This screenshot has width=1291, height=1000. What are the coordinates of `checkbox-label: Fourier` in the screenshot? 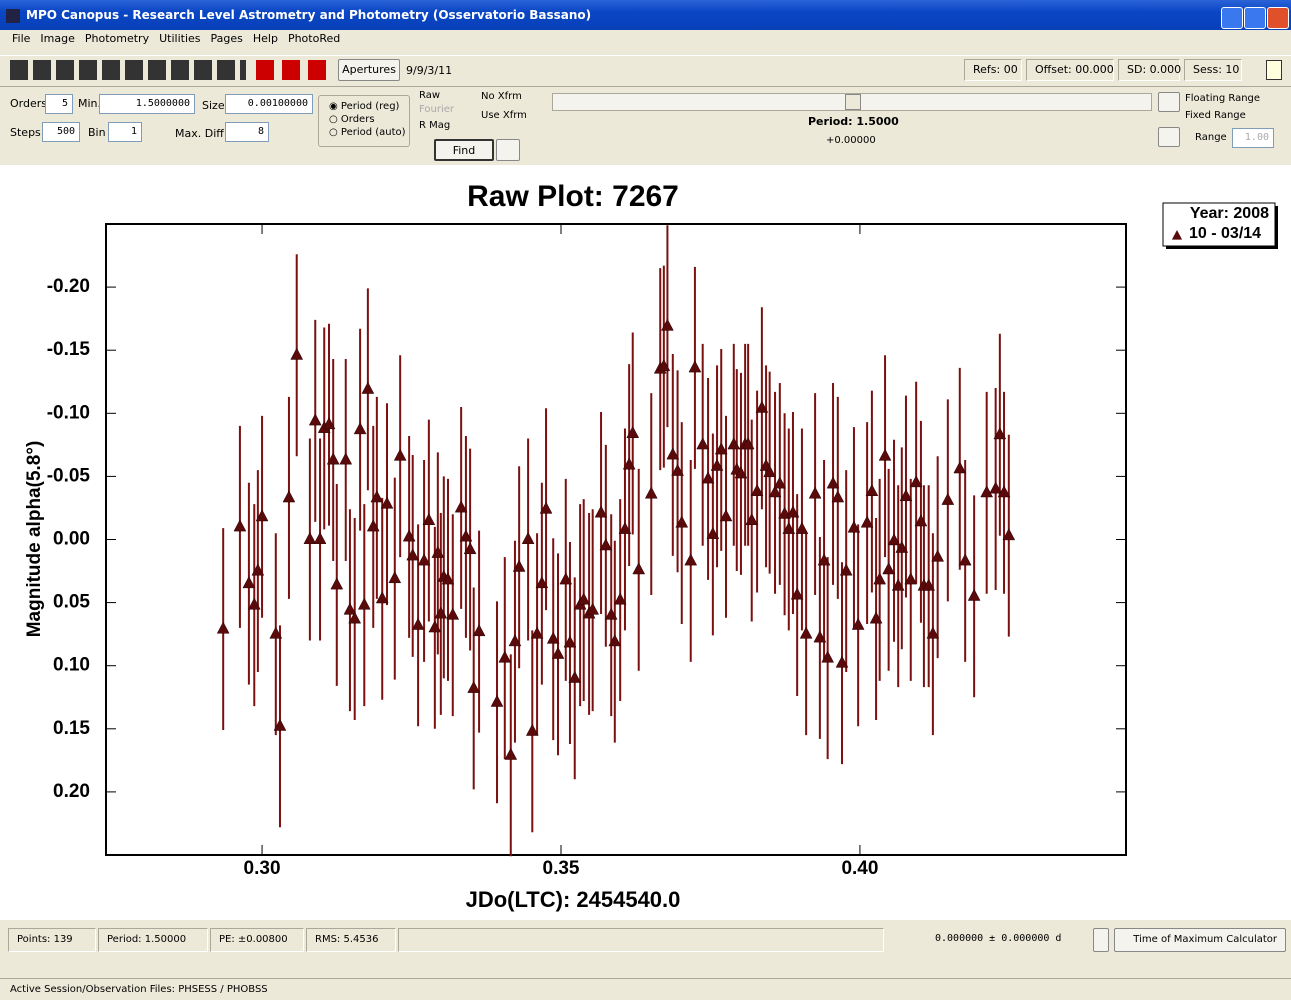 It's located at (437, 109).